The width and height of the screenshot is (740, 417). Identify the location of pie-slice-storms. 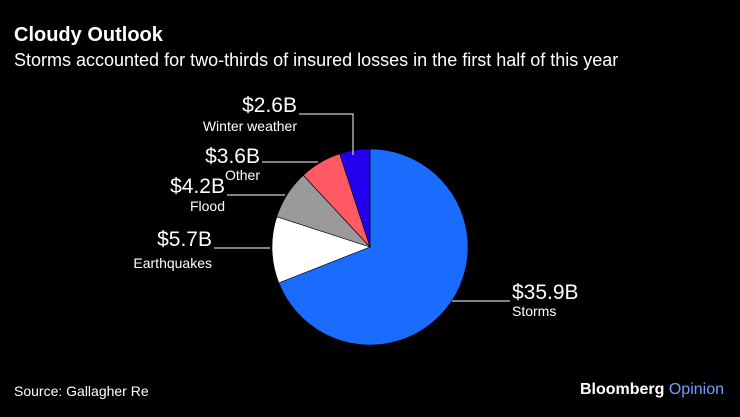
(373, 247).